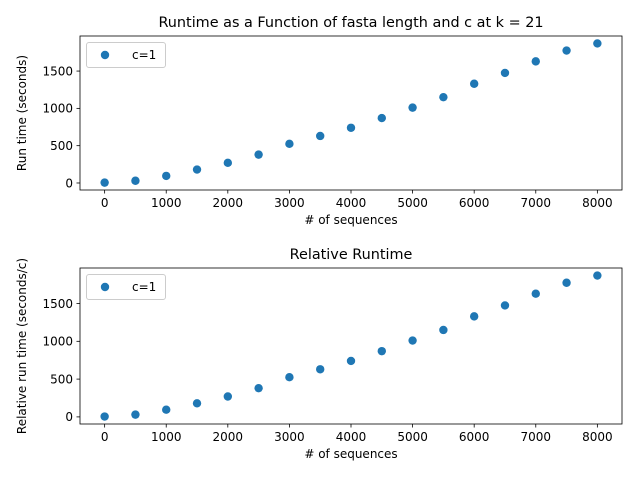  What do you see at coordinates (22, 346) in the screenshot?
I see `y-axis-label: Relative run time (seconds/c)` at bounding box center [22, 346].